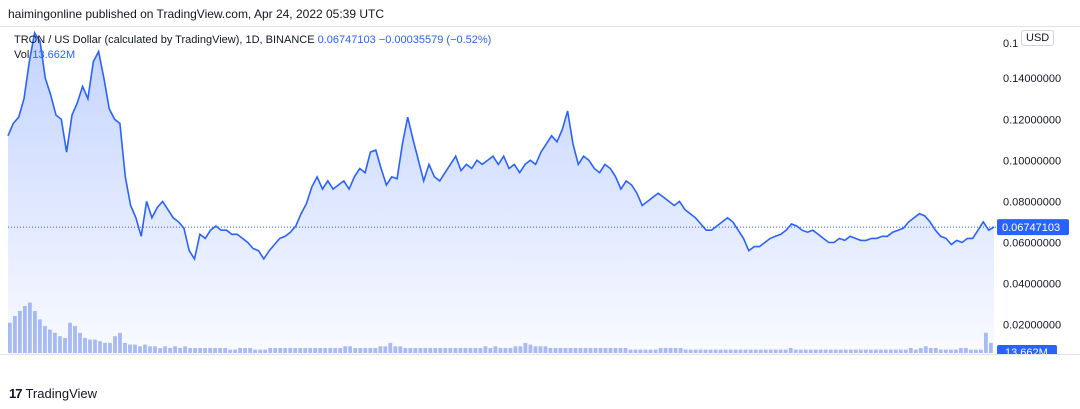 The height and width of the screenshot is (409, 1080). I want to click on volume-label: Vol, so click(22, 55).